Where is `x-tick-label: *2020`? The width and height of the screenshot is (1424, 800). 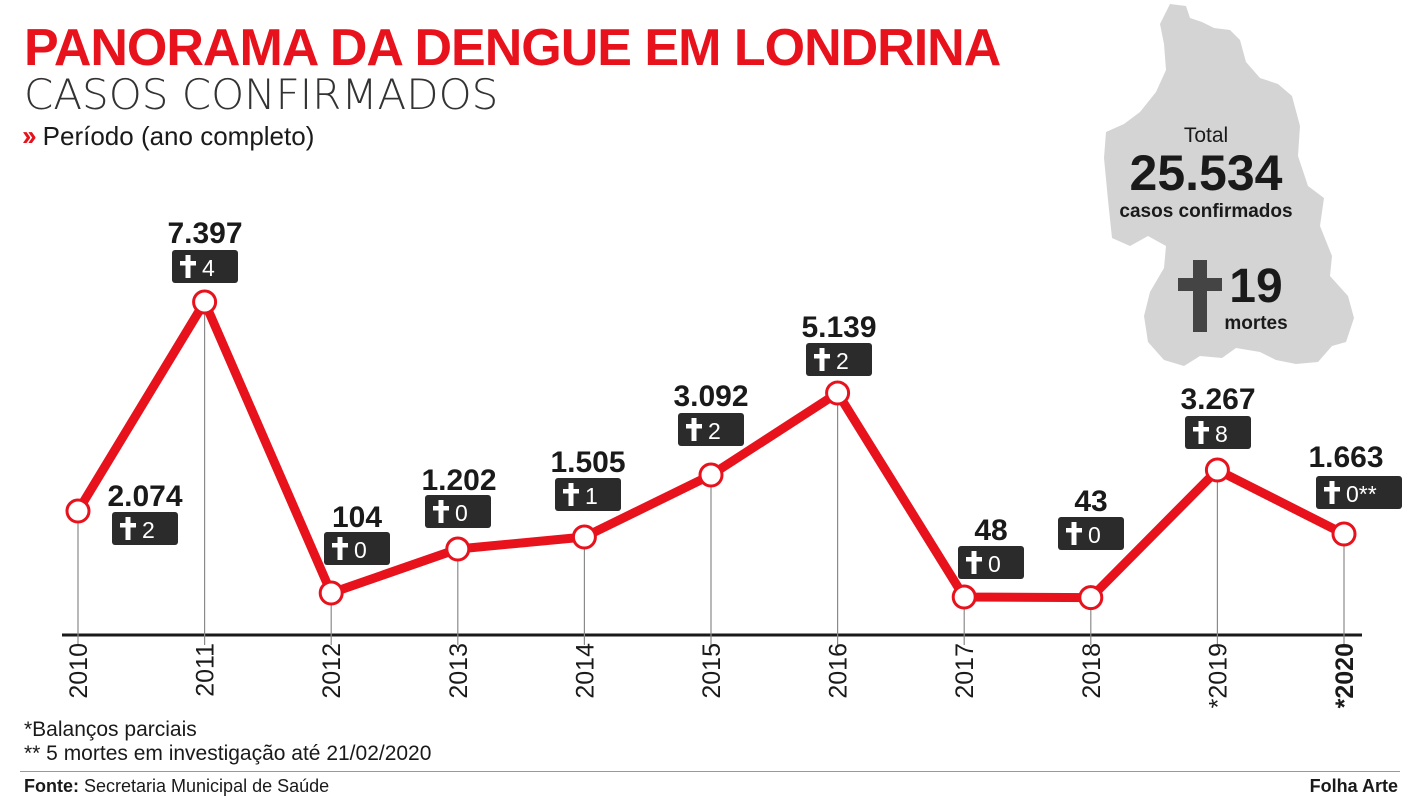 x-tick-label: *2020 is located at coordinates (1345, 675).